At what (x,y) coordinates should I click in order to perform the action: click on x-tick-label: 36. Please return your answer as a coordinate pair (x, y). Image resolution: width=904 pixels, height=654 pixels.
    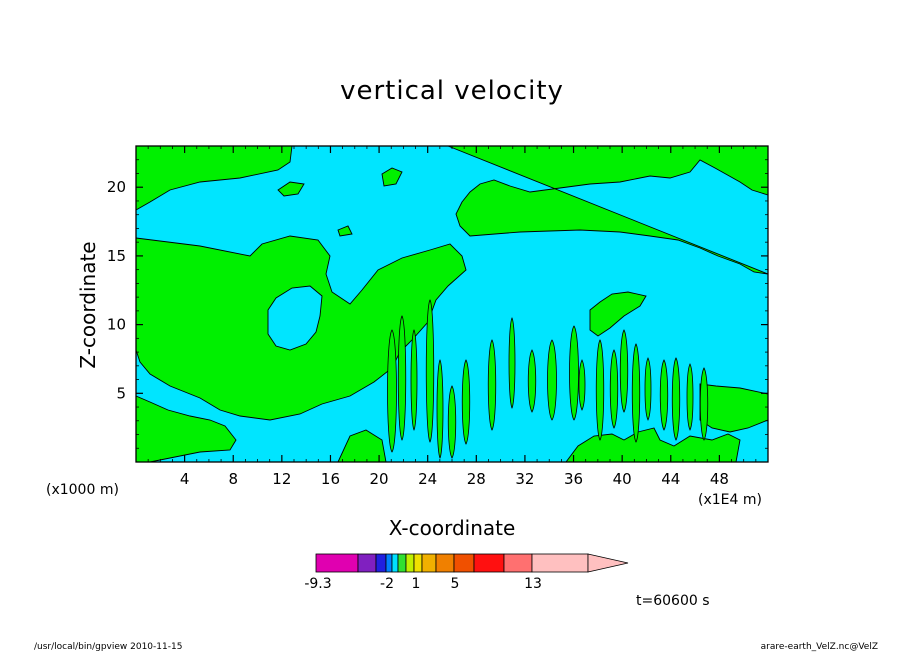
    Looking at the image, I should click on (573, 479).